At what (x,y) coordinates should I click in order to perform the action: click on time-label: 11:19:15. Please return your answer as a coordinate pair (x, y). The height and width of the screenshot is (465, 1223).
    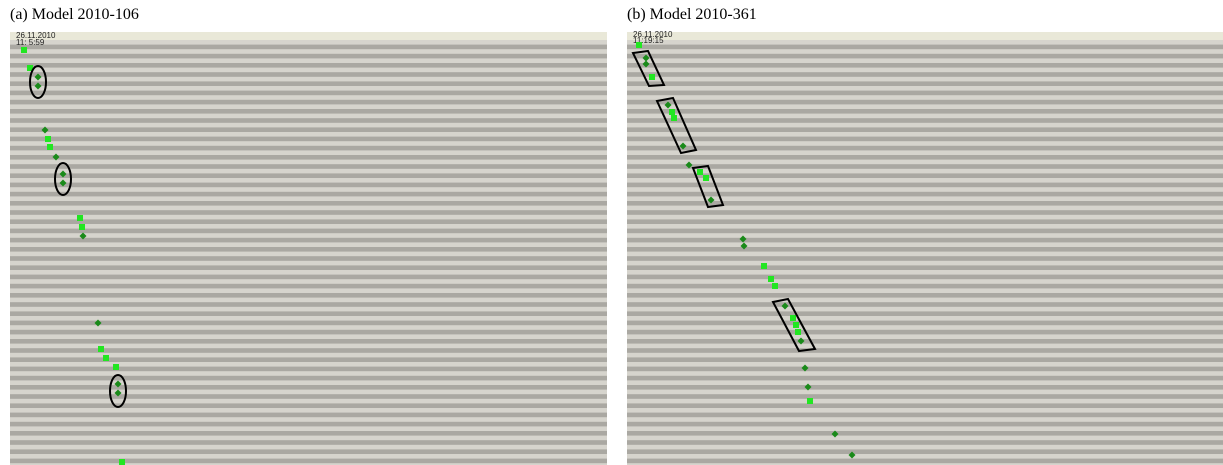
    Looking at the image, I should click on (648, 40).